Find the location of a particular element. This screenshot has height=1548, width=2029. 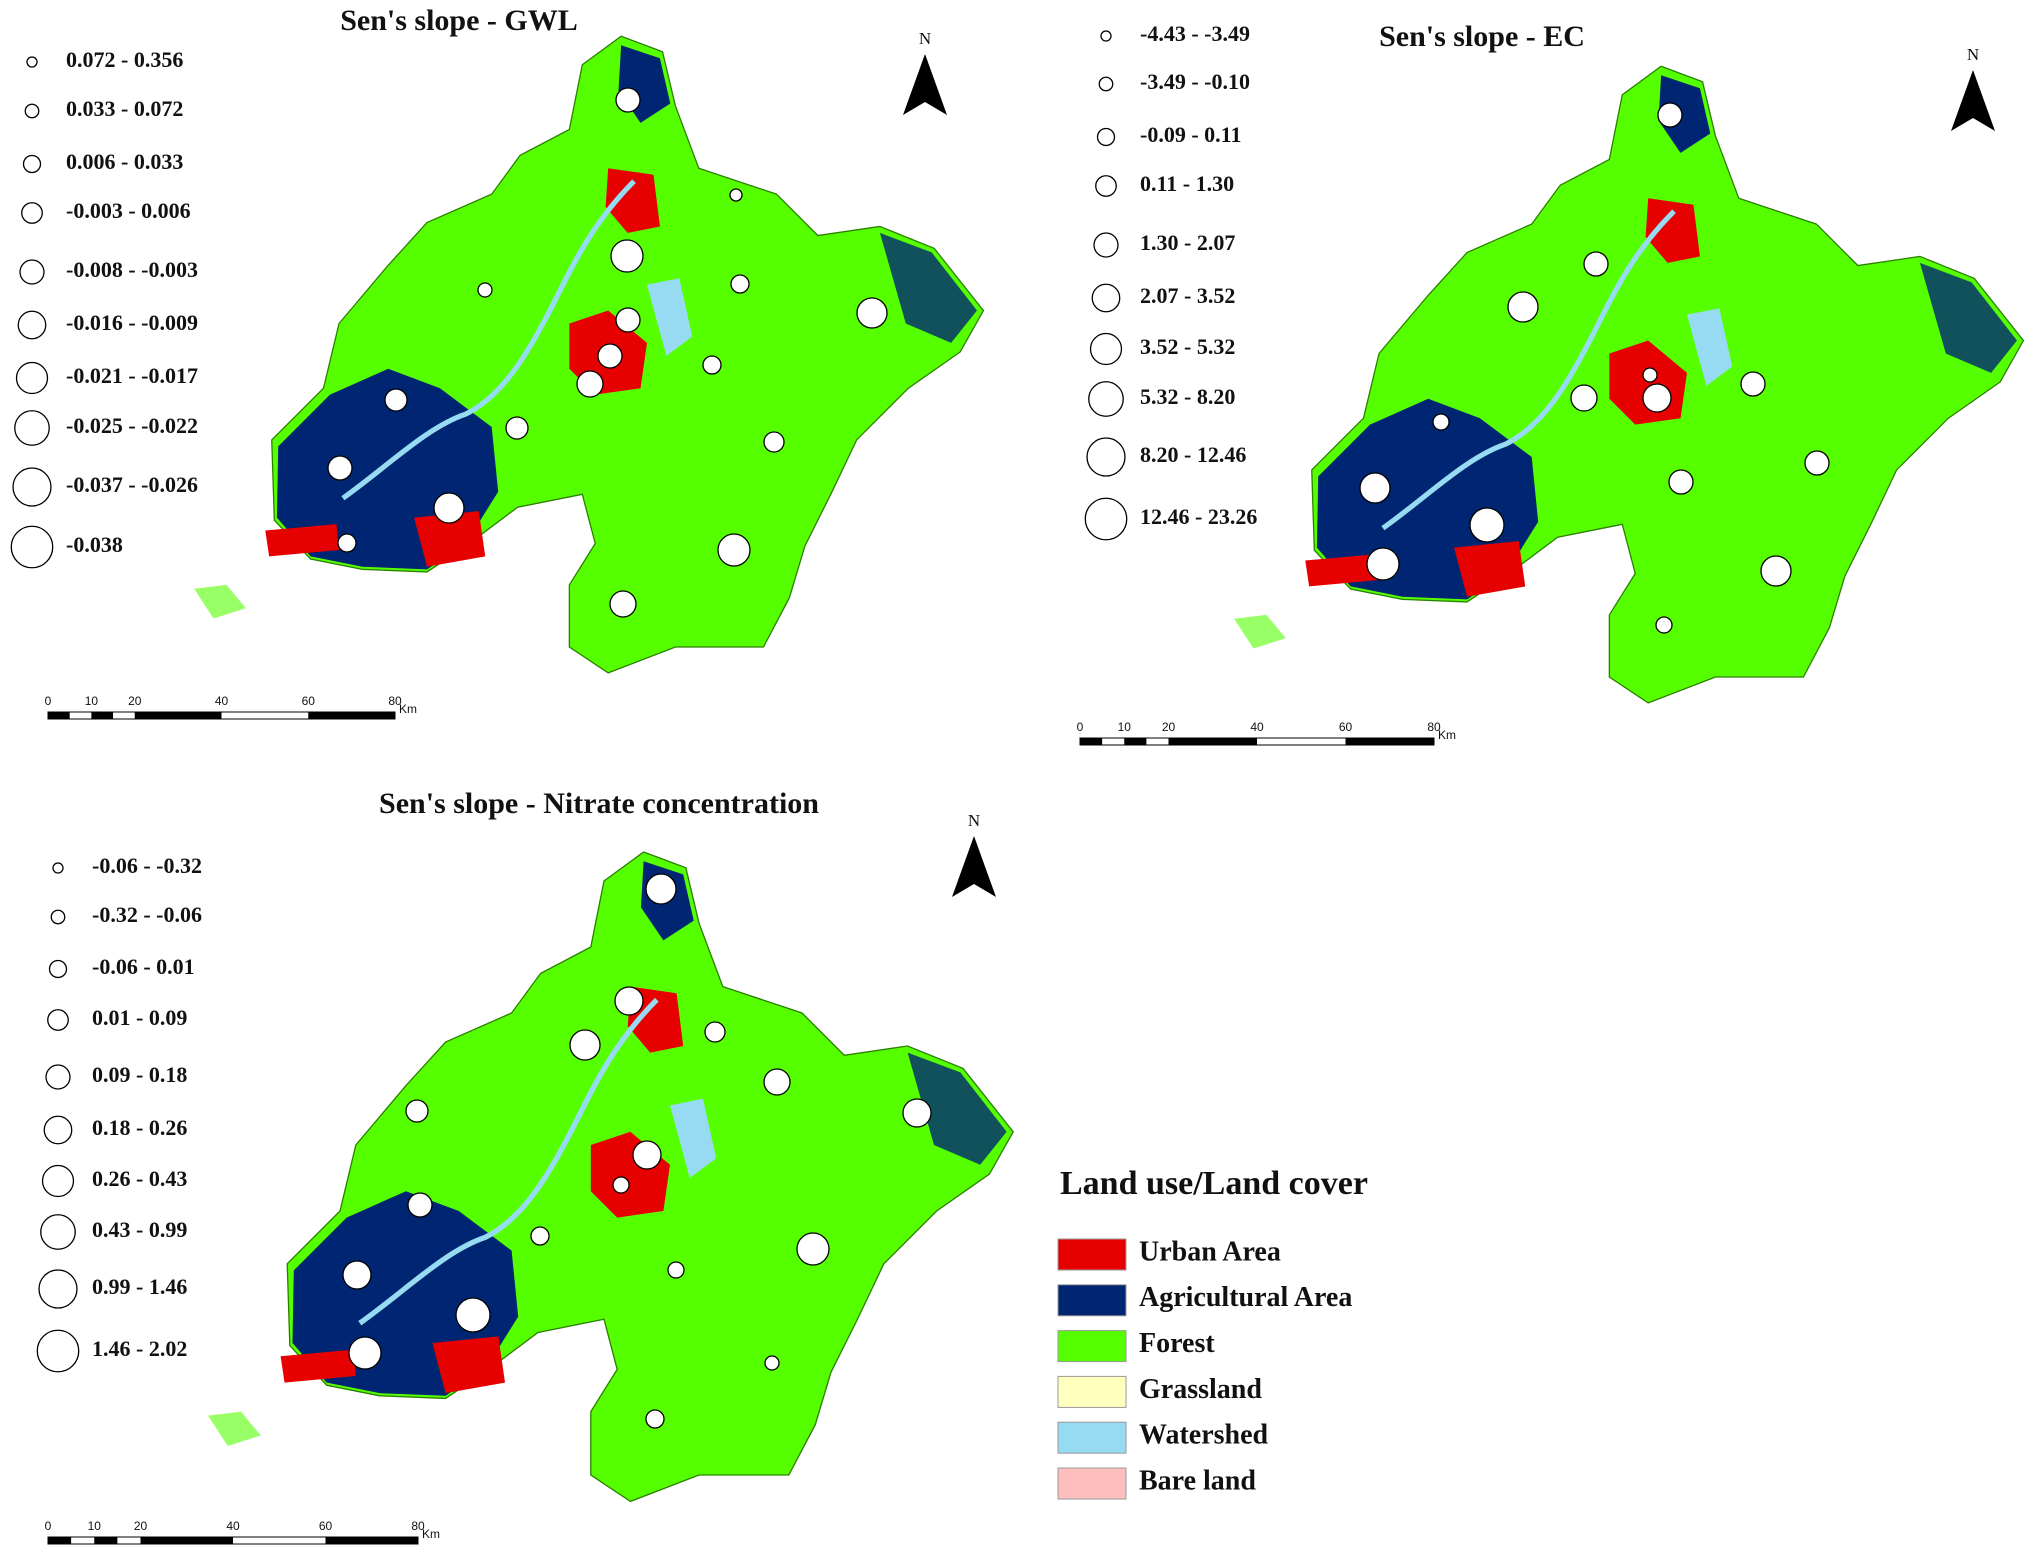

land-cover-label: Watershed is located at coordinates (1204, 1435).